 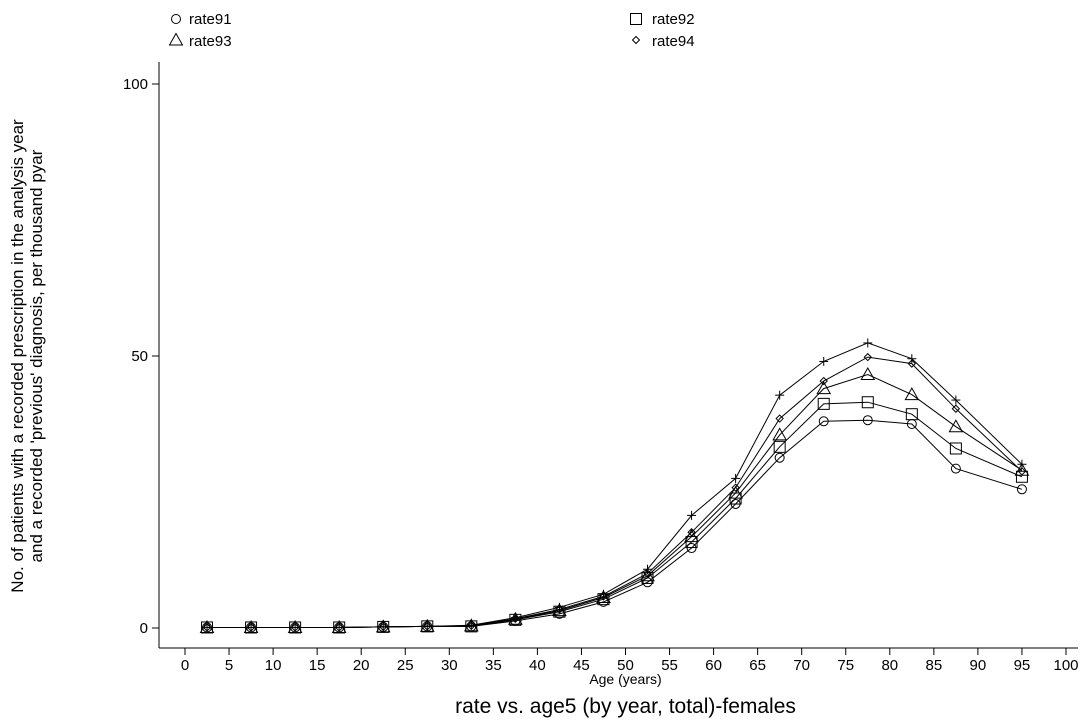 What do you see at coordinates (934, 665) in the screenshot?
I see `x-tick-label: 85` at bounding box center [934, 665].